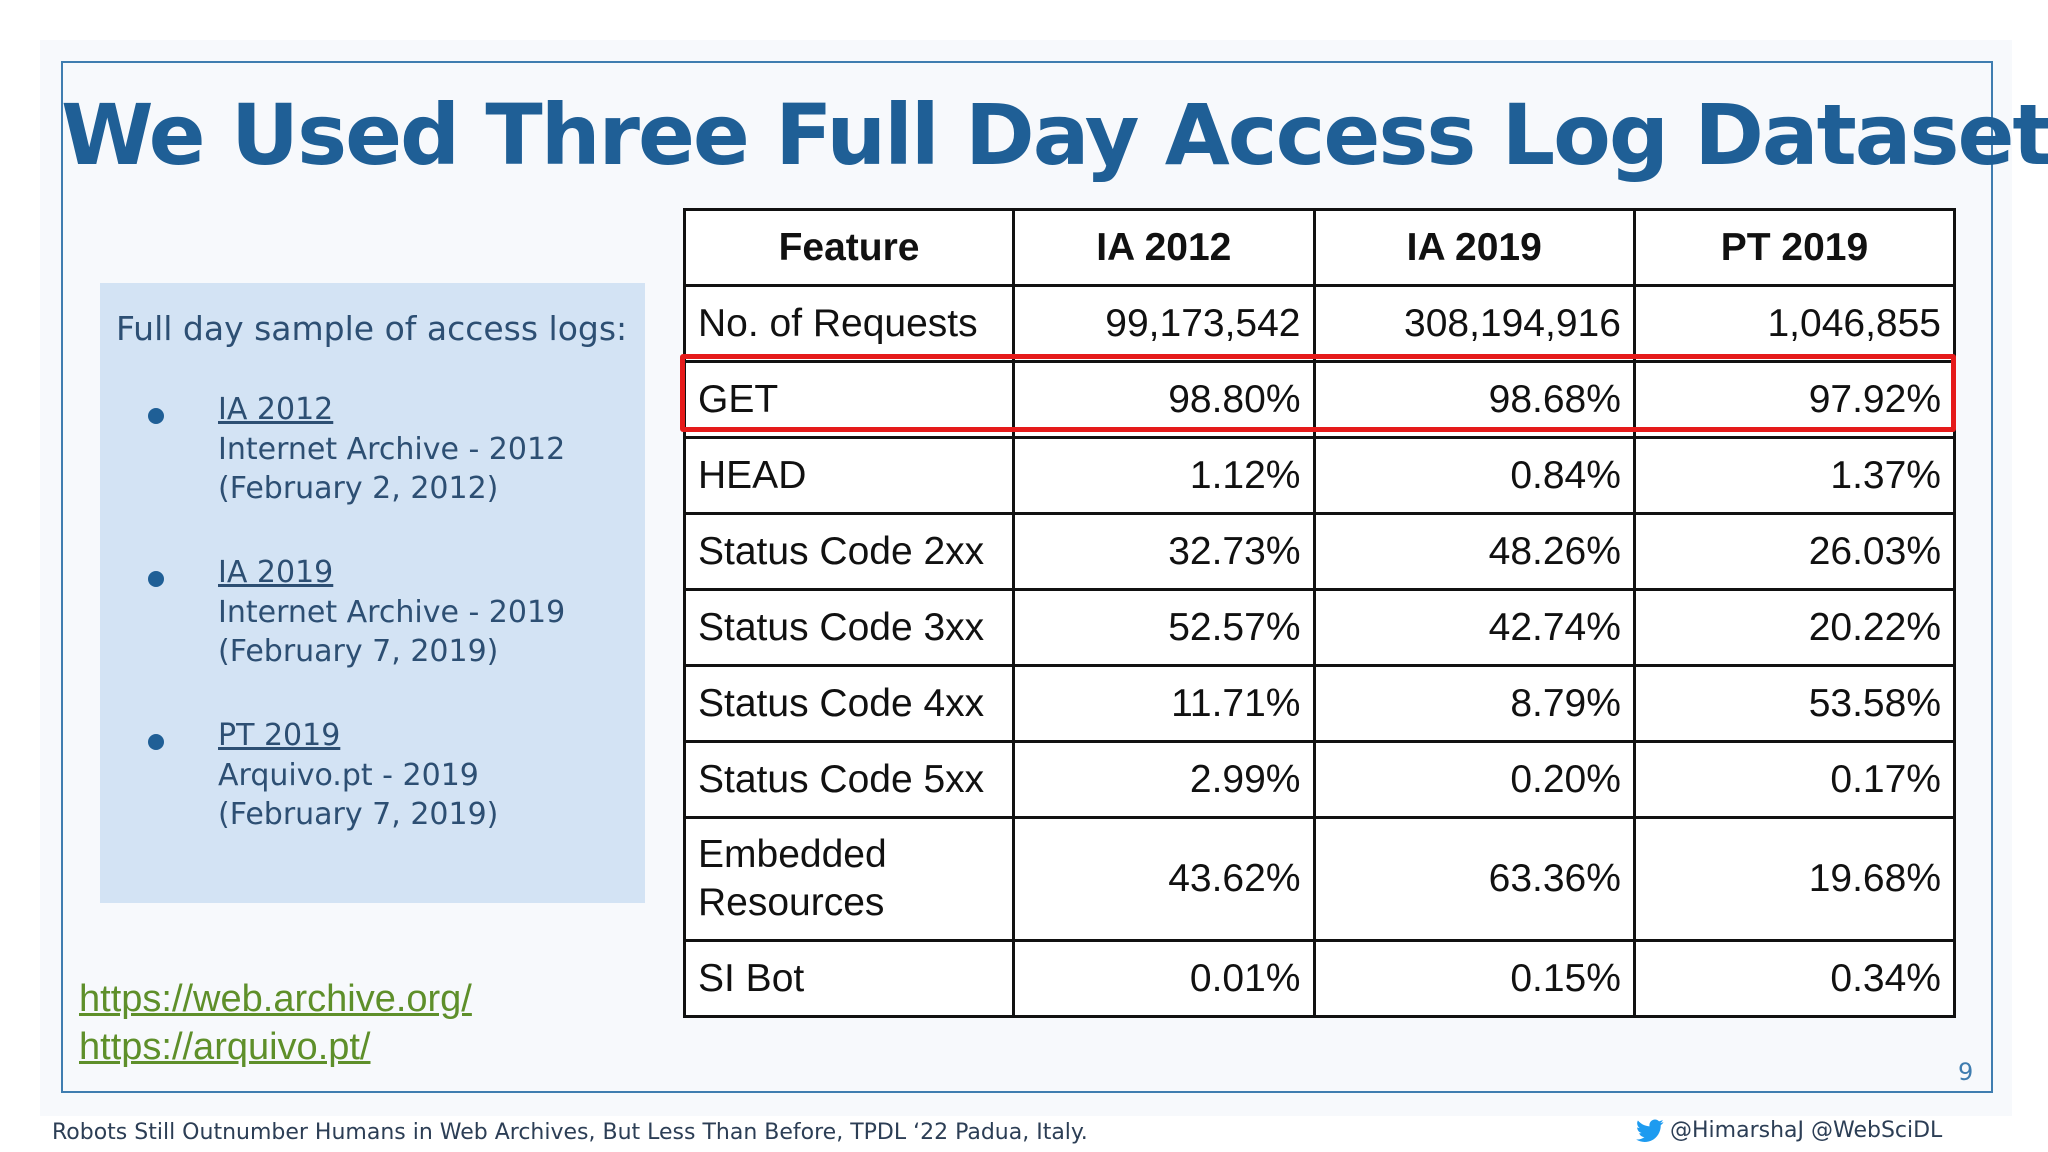 The height and width of the screenshot is (1152, 2048). I want to click on feature-cell: HEAD, so click(849, 475).